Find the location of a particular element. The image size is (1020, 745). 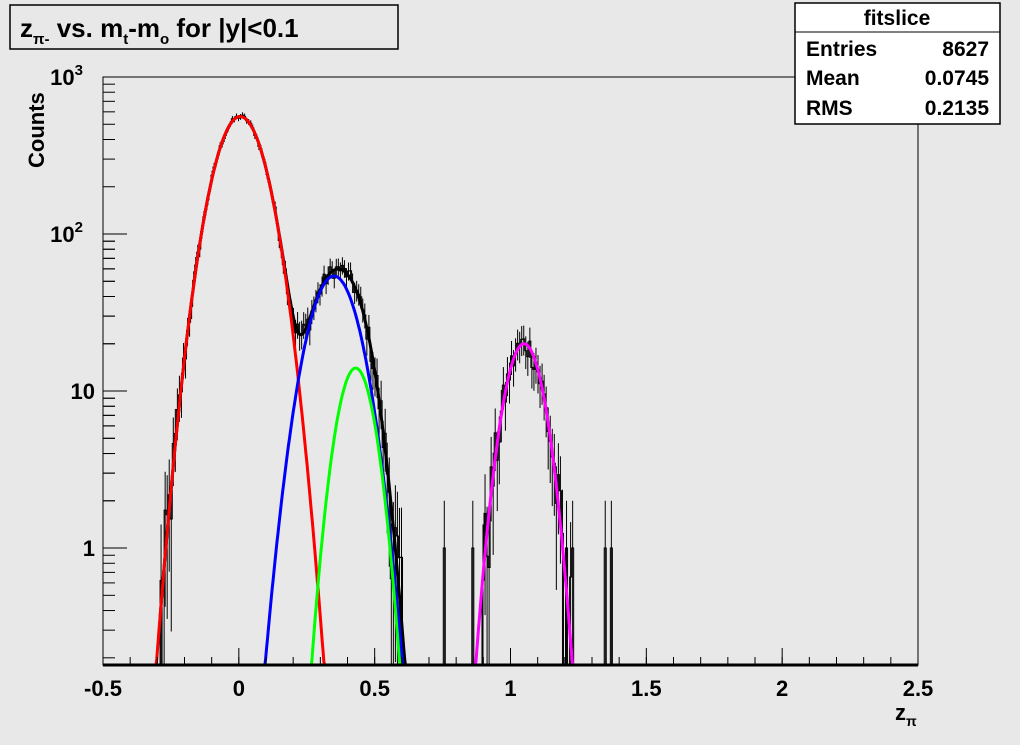

x-tick-label-1: 0 is located at coordinates (239, 688).